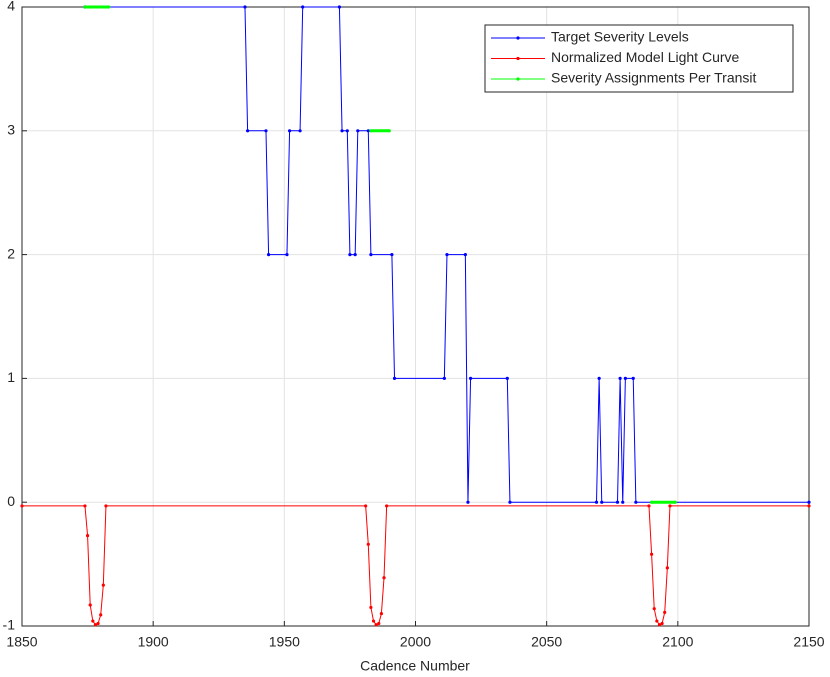  Describe the element at coordinates (677, 642) in the screenshot. I see `x-tick-label: 2100` at that location.